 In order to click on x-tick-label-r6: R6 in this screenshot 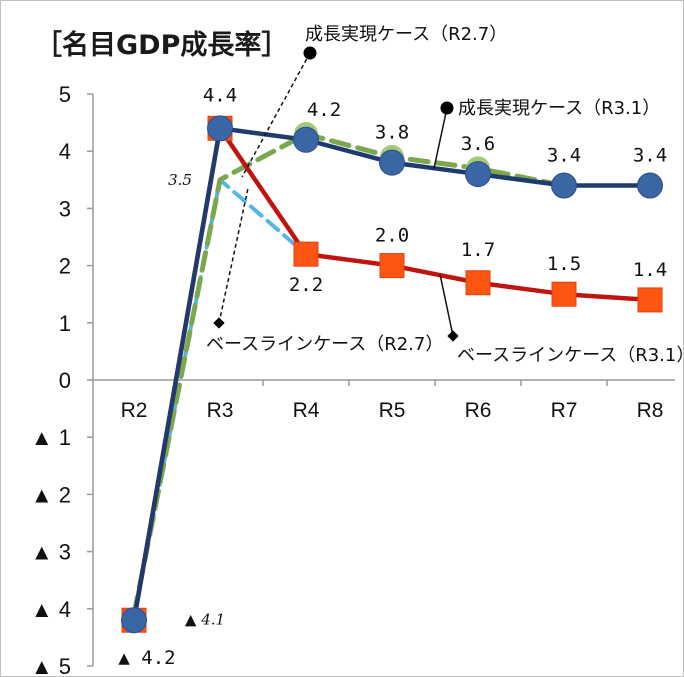, I will do `click(478, 410)`.